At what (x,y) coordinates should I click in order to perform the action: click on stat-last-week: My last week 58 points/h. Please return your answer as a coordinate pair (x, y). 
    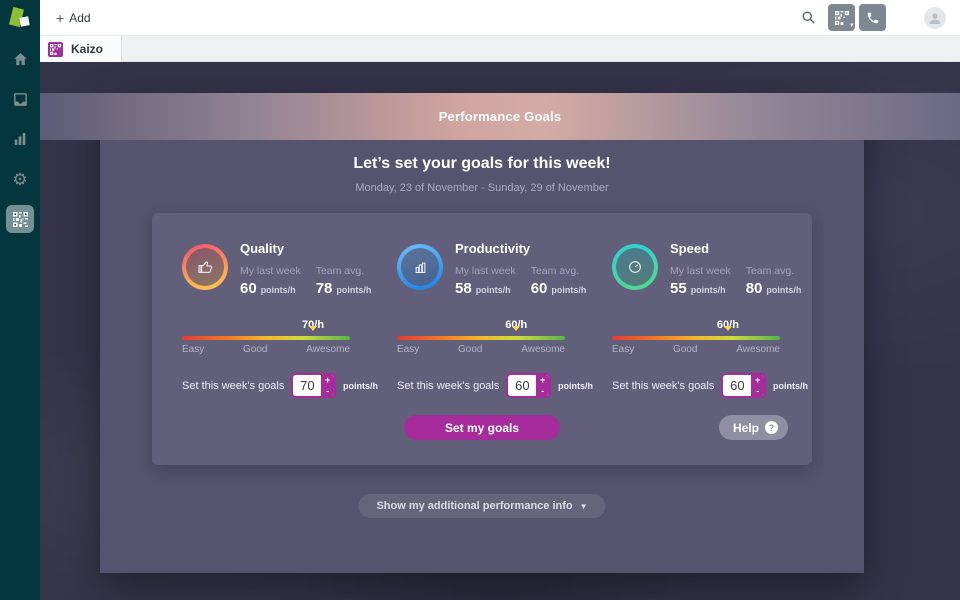
    Looking at the image, I should click on (485, 281).